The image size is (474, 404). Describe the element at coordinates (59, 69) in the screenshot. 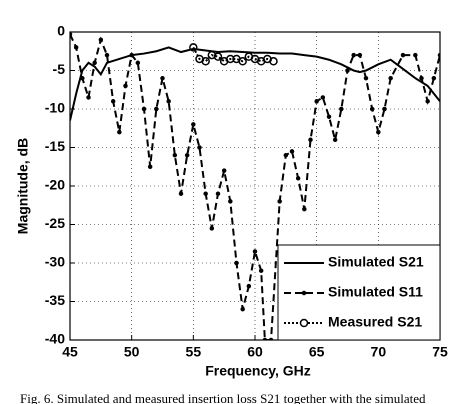

I see `y-tick-label: -5` at that location.